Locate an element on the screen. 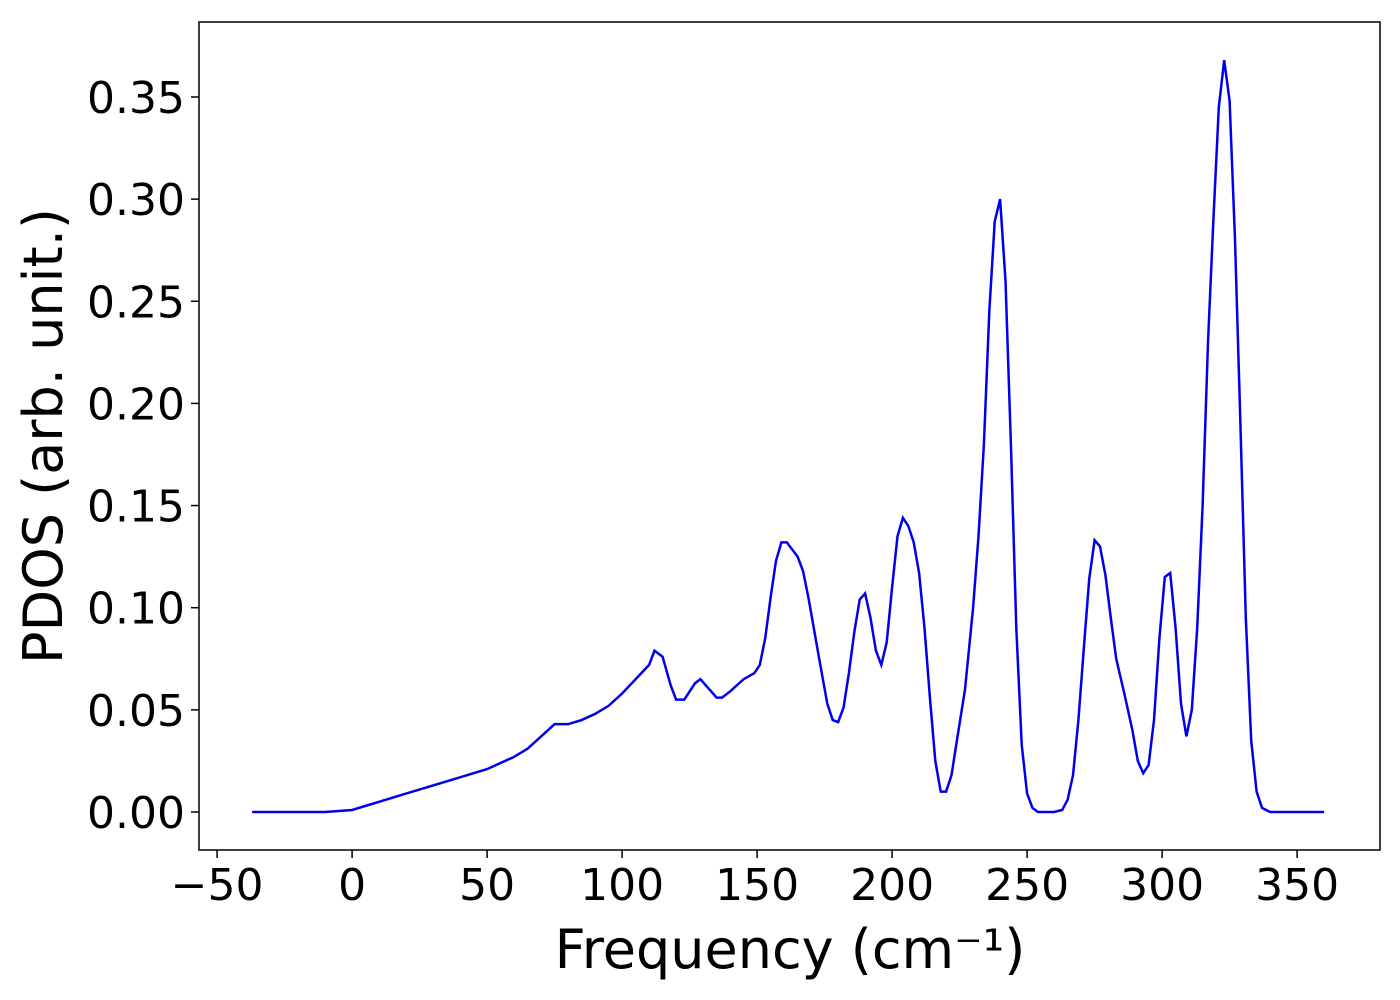 This screenshot has width=1400, height=1000. y-tick-label: 0.30 is located at coordinates (136, 200).